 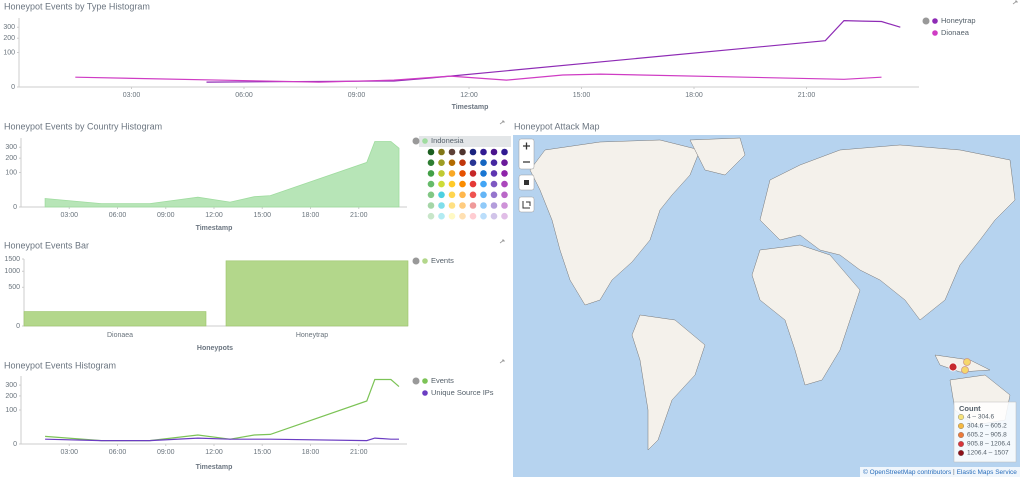 I want to click on y-tick-label: 500, so click(x=14, y=287).